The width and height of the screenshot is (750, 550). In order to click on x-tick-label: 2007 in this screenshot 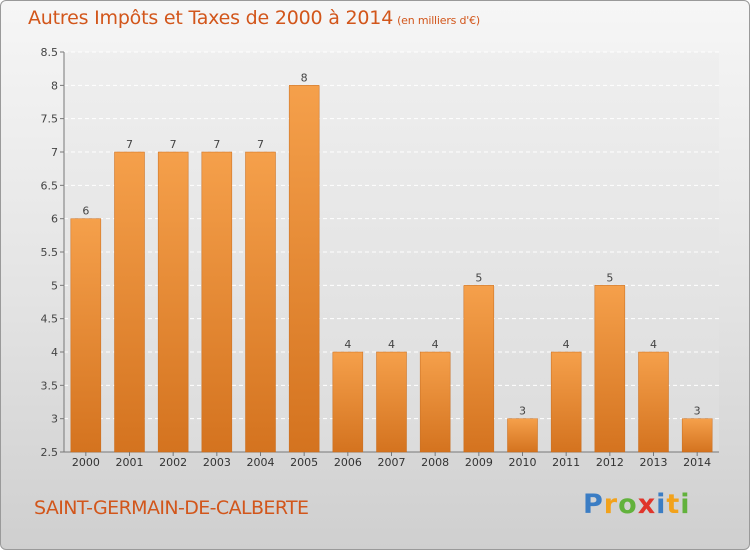, I will do `click(392, 462)`.